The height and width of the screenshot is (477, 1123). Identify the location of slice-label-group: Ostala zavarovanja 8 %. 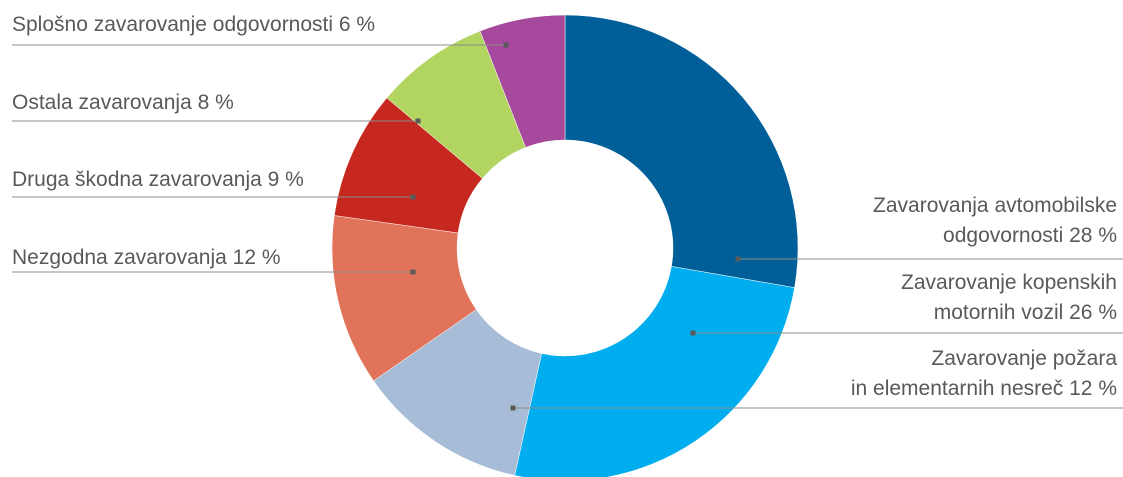
(216, 107).